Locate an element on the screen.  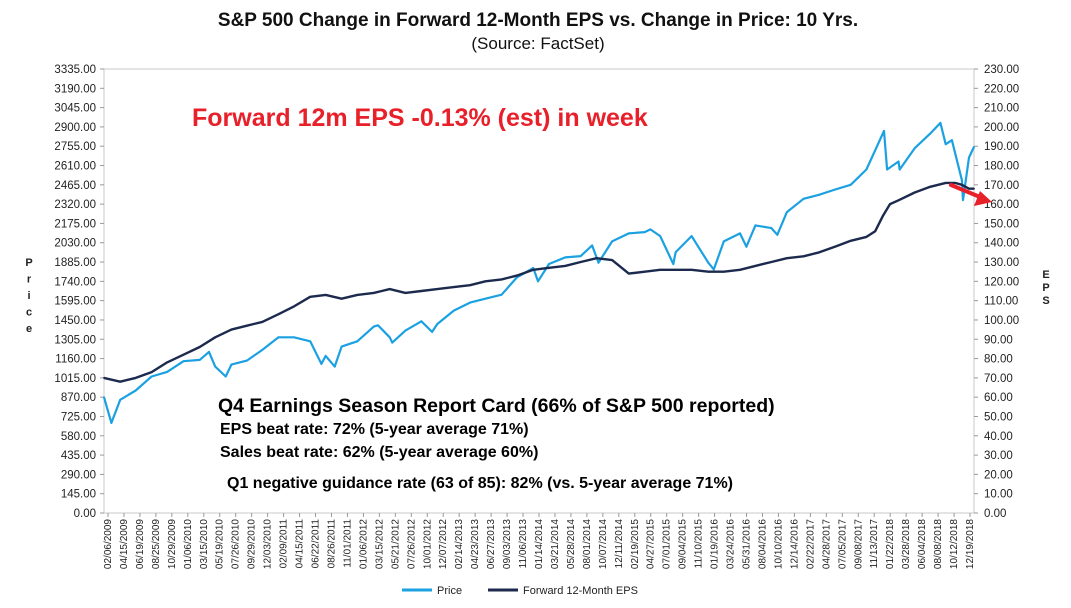
left-tick-label: 435.00 is located at coordinates (78, 456).